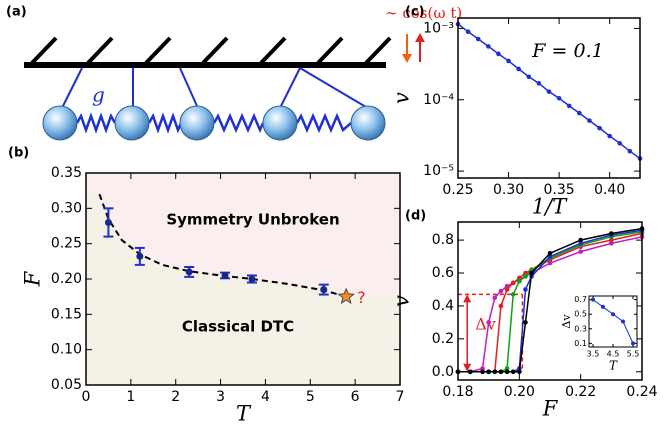 Image resolution: width=666 pixels, height=424 pixels. What do you see at coordinates (66, 350) in the screenshot?
I see `y-tick-label: 0.10` at bounding box center [66, 350].